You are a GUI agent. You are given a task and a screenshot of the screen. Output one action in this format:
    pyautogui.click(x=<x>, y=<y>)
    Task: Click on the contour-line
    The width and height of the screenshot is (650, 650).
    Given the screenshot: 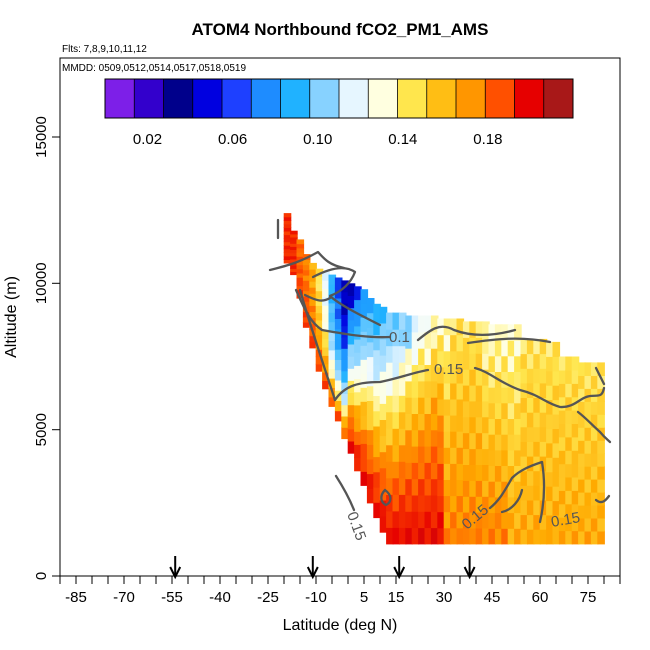 What is the action you would take?
    pyautogui.click(x=516, y=485)
    